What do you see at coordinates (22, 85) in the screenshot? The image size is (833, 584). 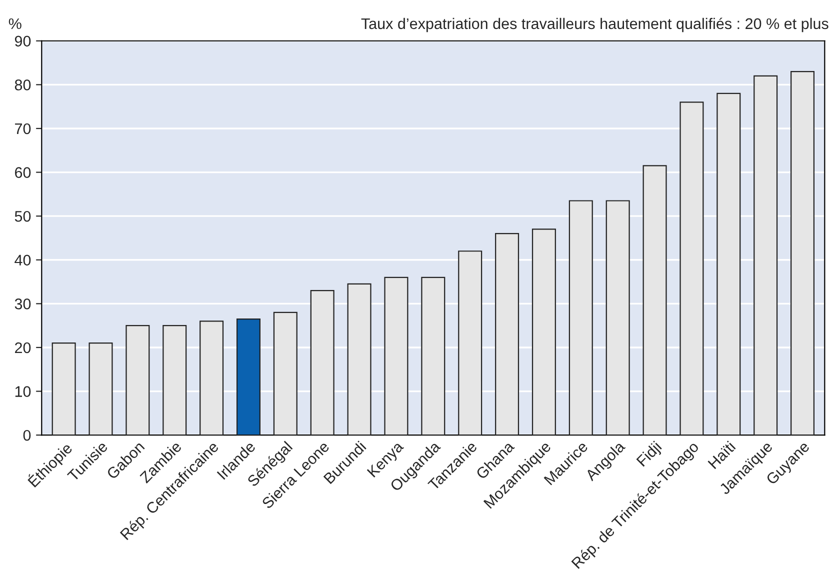 I see `y-tick-label: 80` at bounding box center [22, 85].